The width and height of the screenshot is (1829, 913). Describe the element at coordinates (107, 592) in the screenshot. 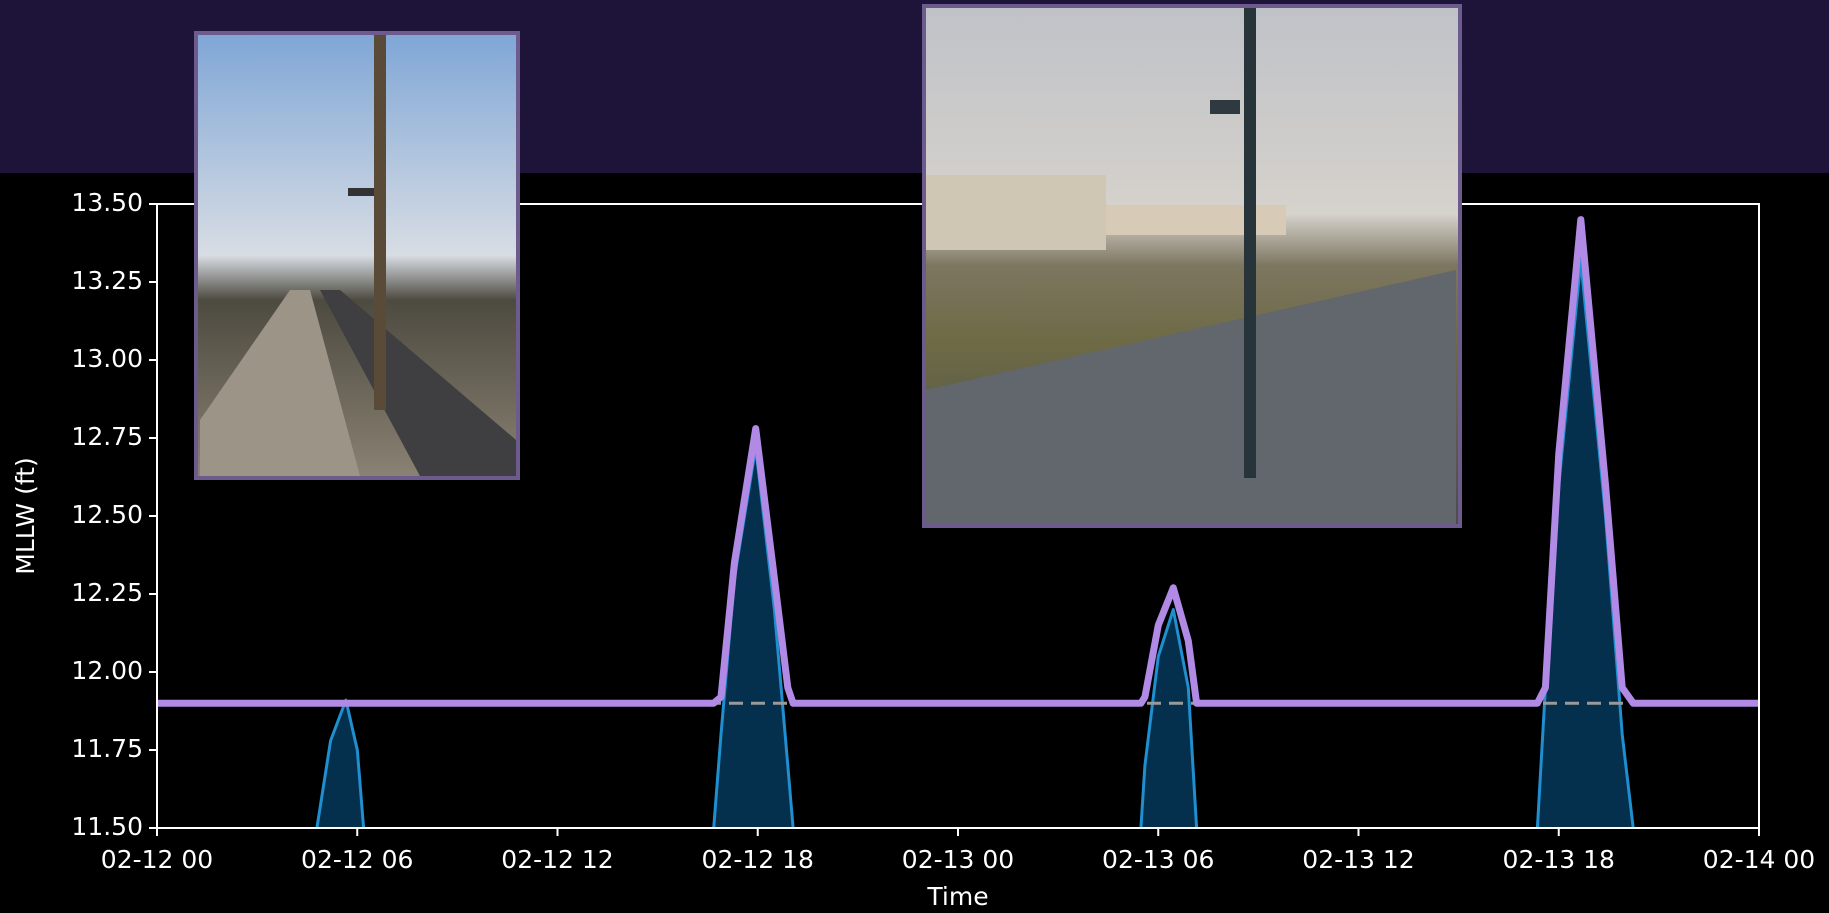

I see `y-tick-label: 12.25` at that location.